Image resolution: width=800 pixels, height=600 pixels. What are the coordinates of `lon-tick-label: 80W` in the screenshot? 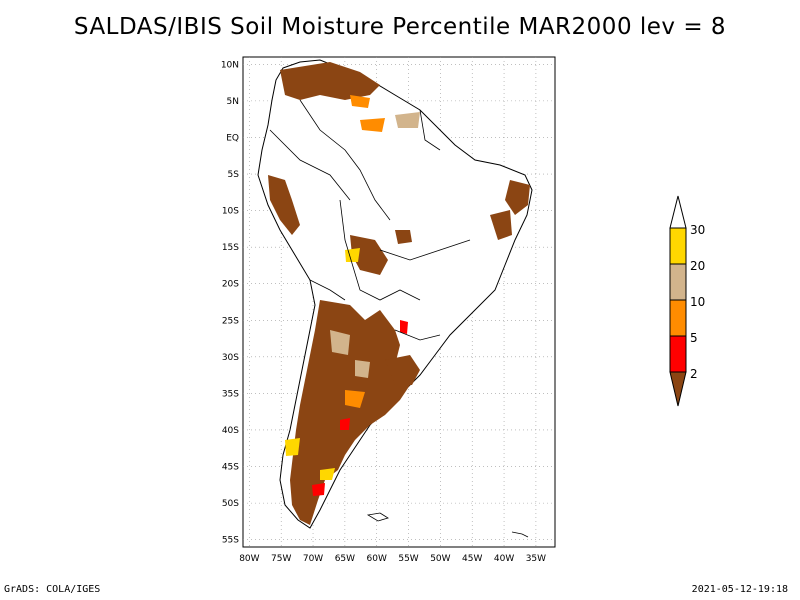 It's located at (249, 559).